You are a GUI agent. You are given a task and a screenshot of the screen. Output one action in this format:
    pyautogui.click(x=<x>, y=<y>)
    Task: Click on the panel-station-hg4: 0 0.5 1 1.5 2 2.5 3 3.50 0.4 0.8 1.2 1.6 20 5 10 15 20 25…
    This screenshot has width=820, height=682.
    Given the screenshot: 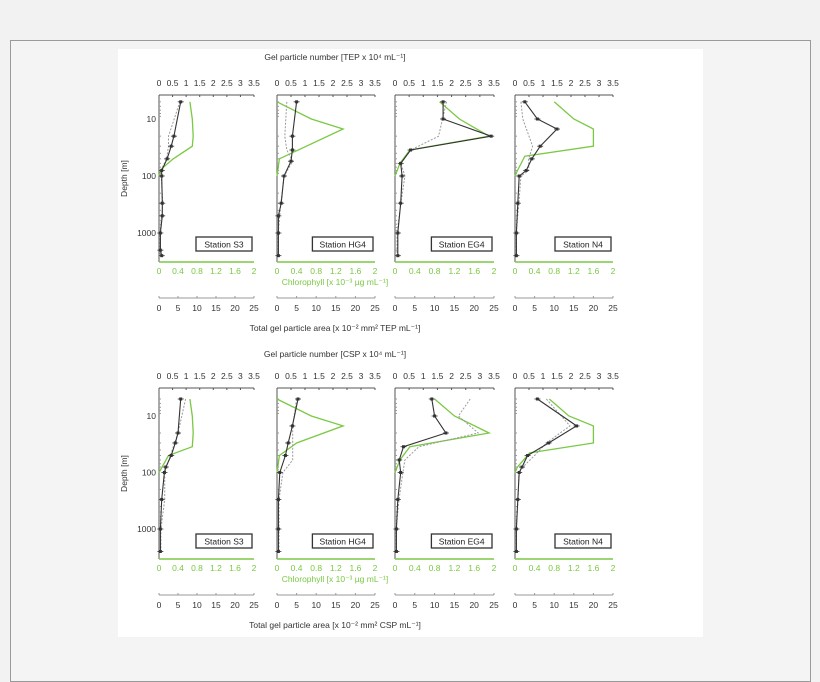 What is the action you would take?
    pyautogui.click(x=328, y=490)
    